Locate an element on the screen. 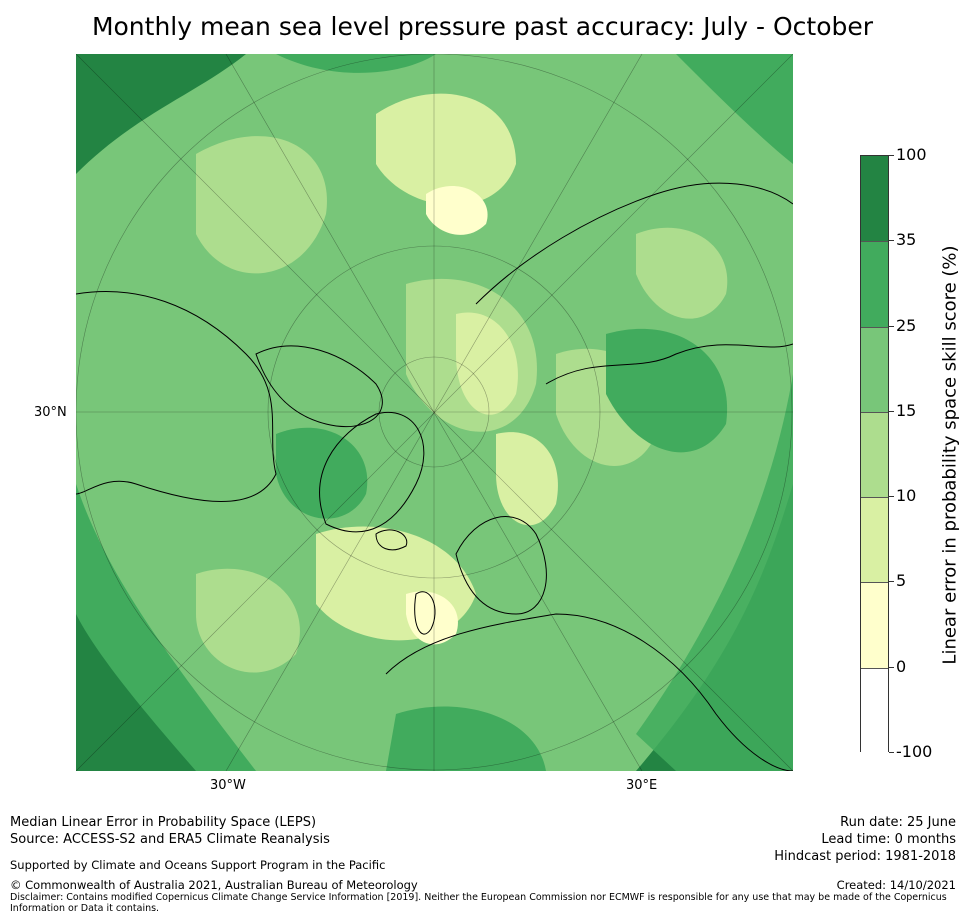 The image size is (965, 919). coast-asia is located at coordinates (669, 364).